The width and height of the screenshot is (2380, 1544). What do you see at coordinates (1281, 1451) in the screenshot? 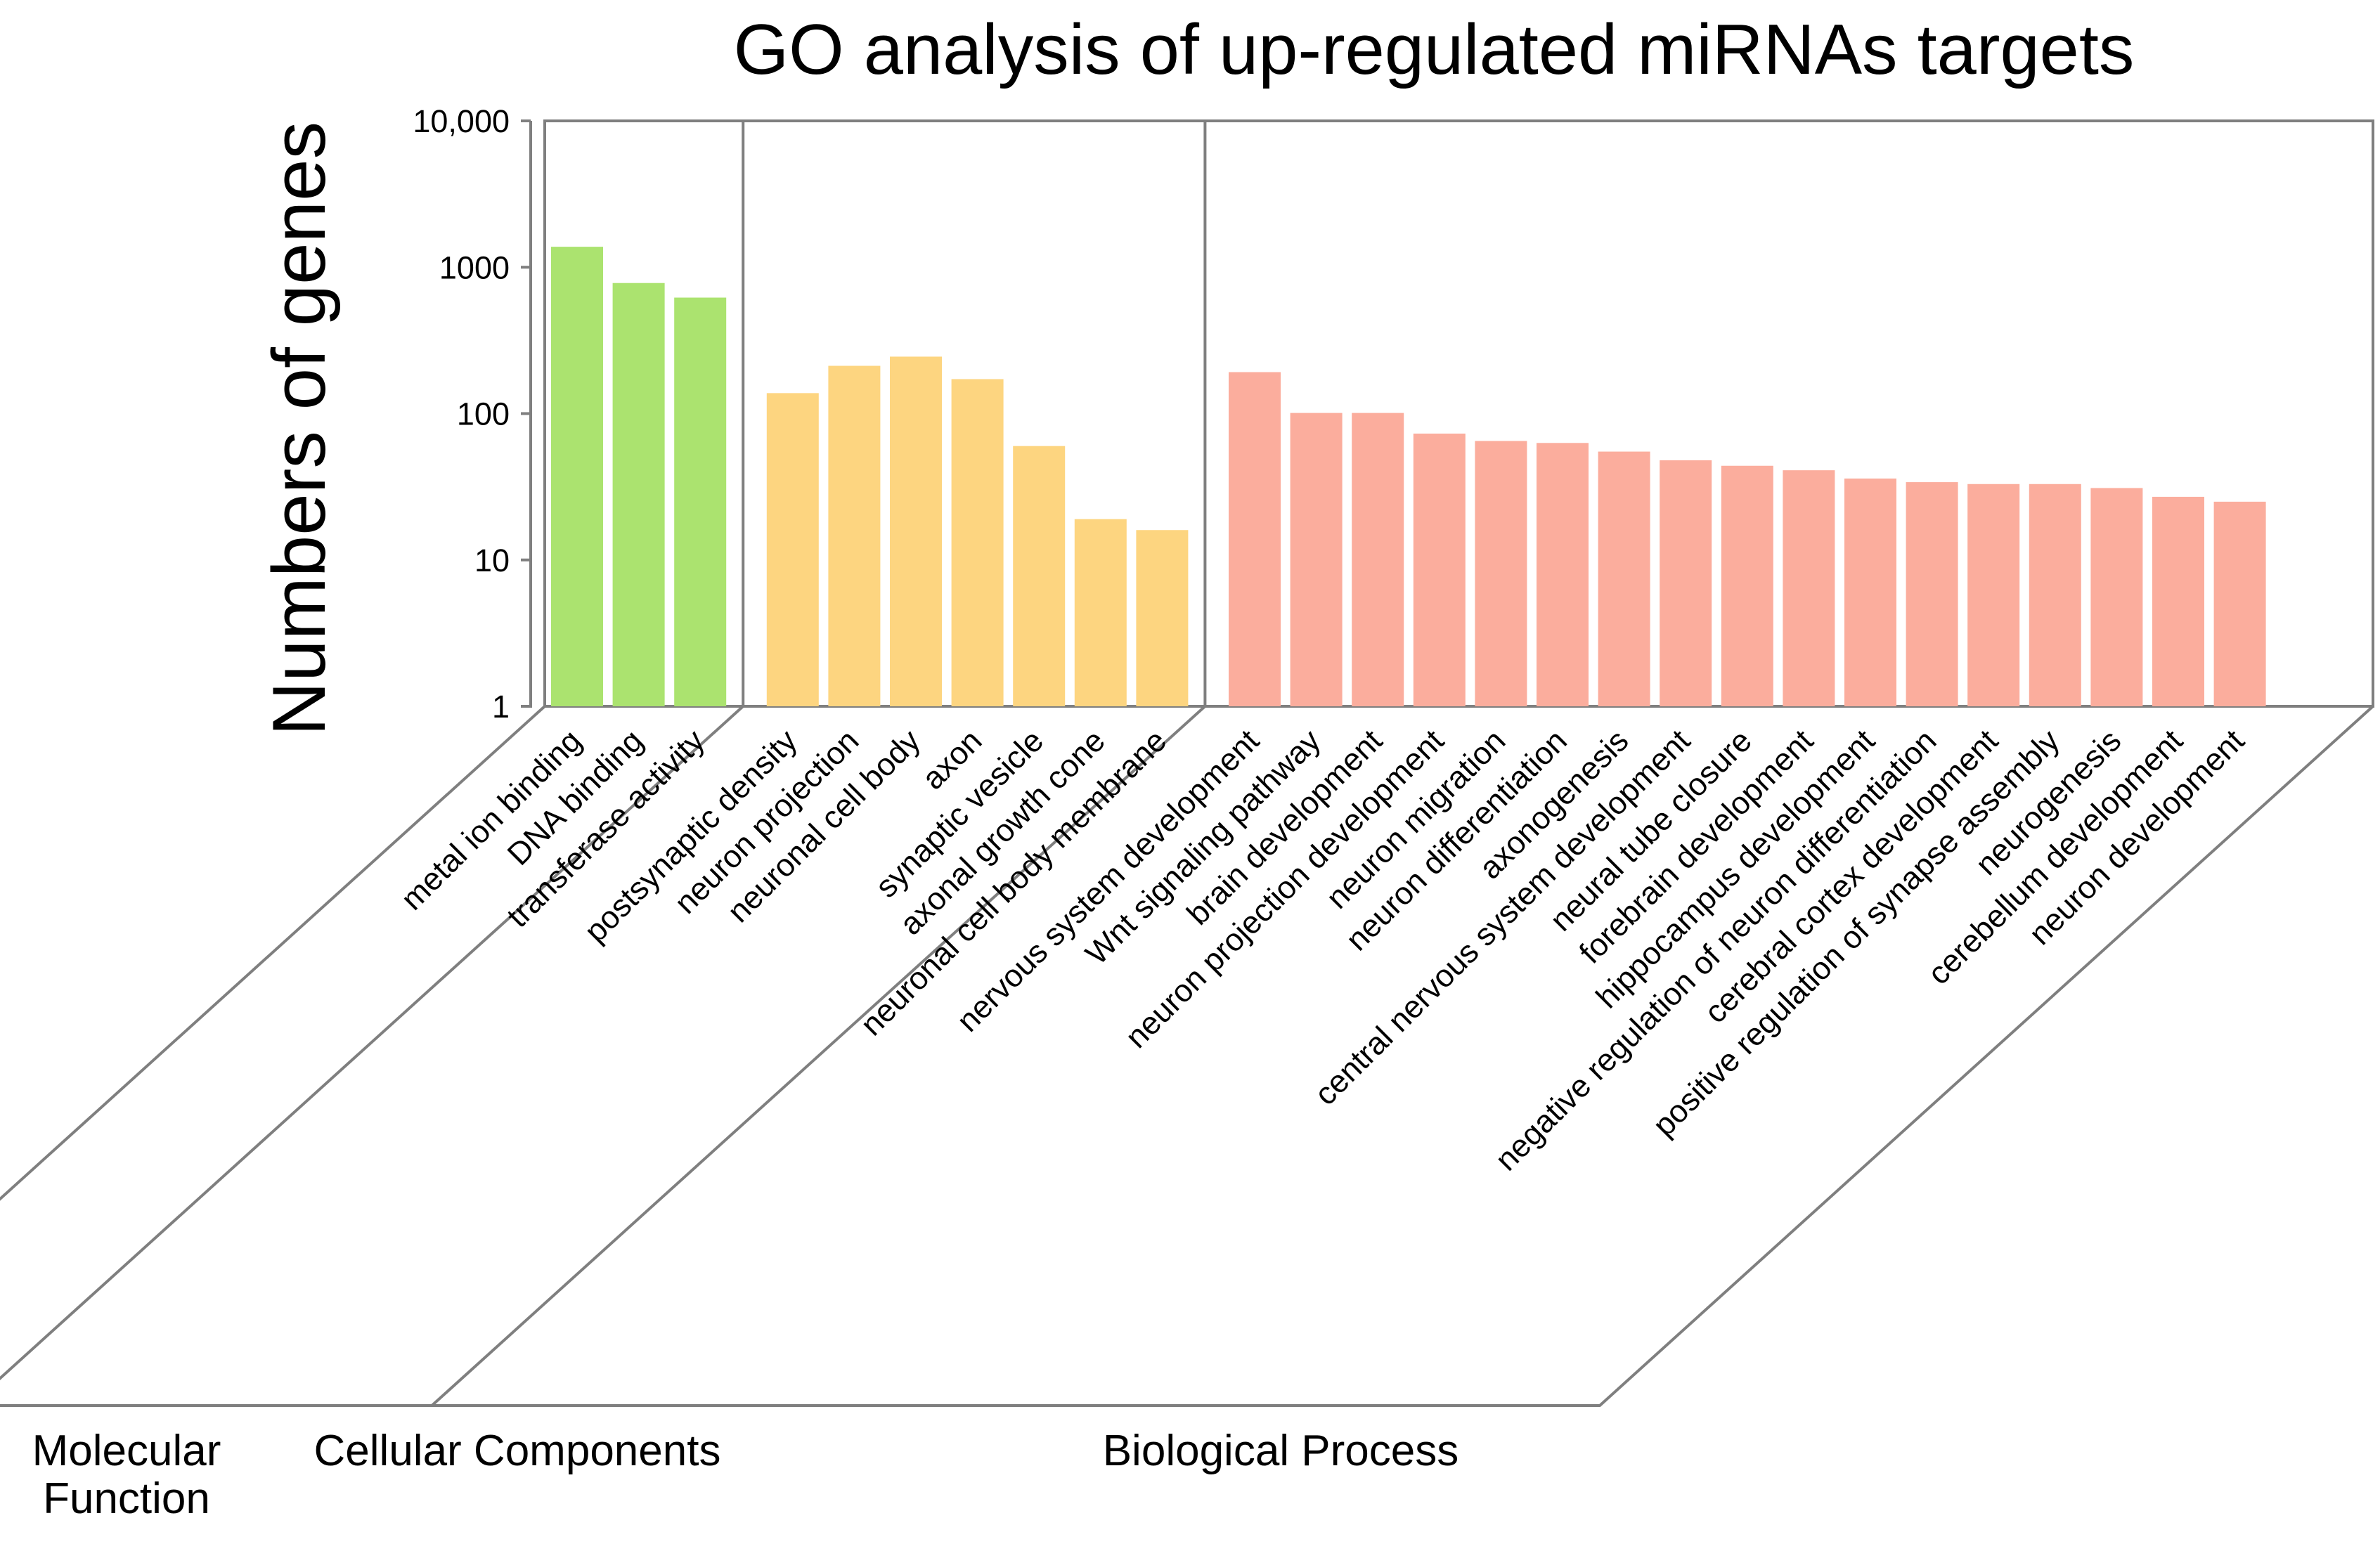
I see `group-label-biological-process: Biological Process` at bounding box center [1281, 1451].